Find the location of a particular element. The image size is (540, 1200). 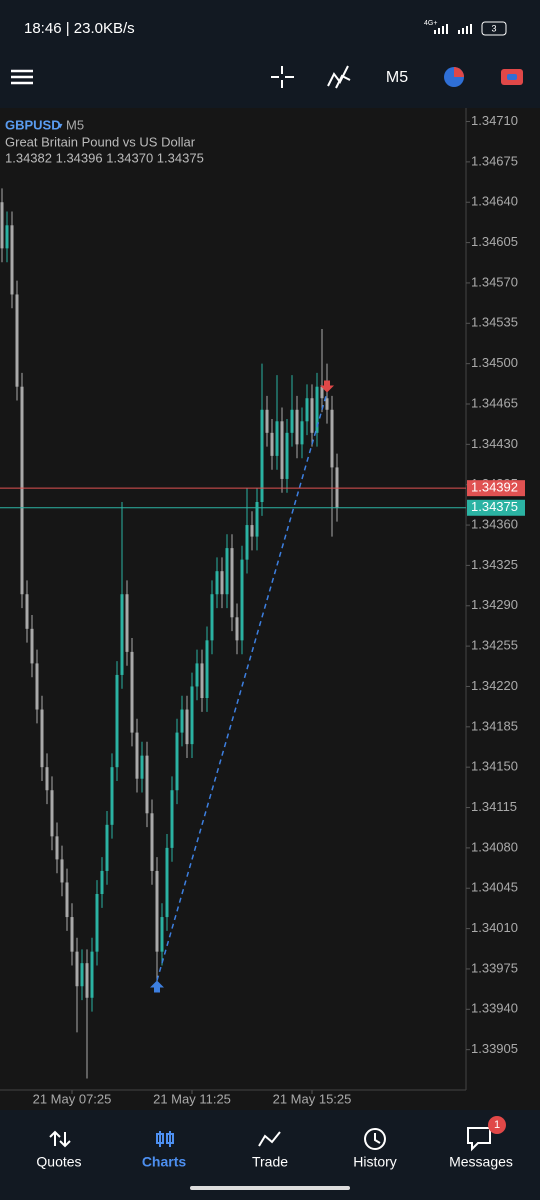

y-tick-label: 1.34185 is located at coordinates (494, 725).